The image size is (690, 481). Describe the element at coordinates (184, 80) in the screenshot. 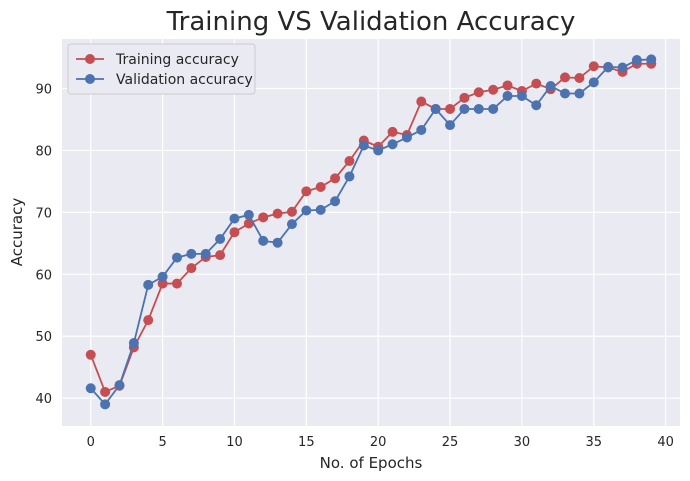

I see `legend-label-validation: Validation accuracy` at that location.